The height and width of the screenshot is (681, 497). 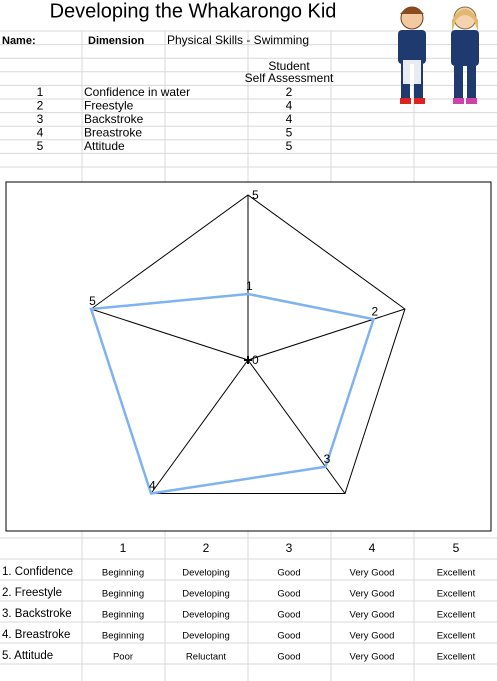 I want to click on kids-illustration, so click(x=438, y=55).